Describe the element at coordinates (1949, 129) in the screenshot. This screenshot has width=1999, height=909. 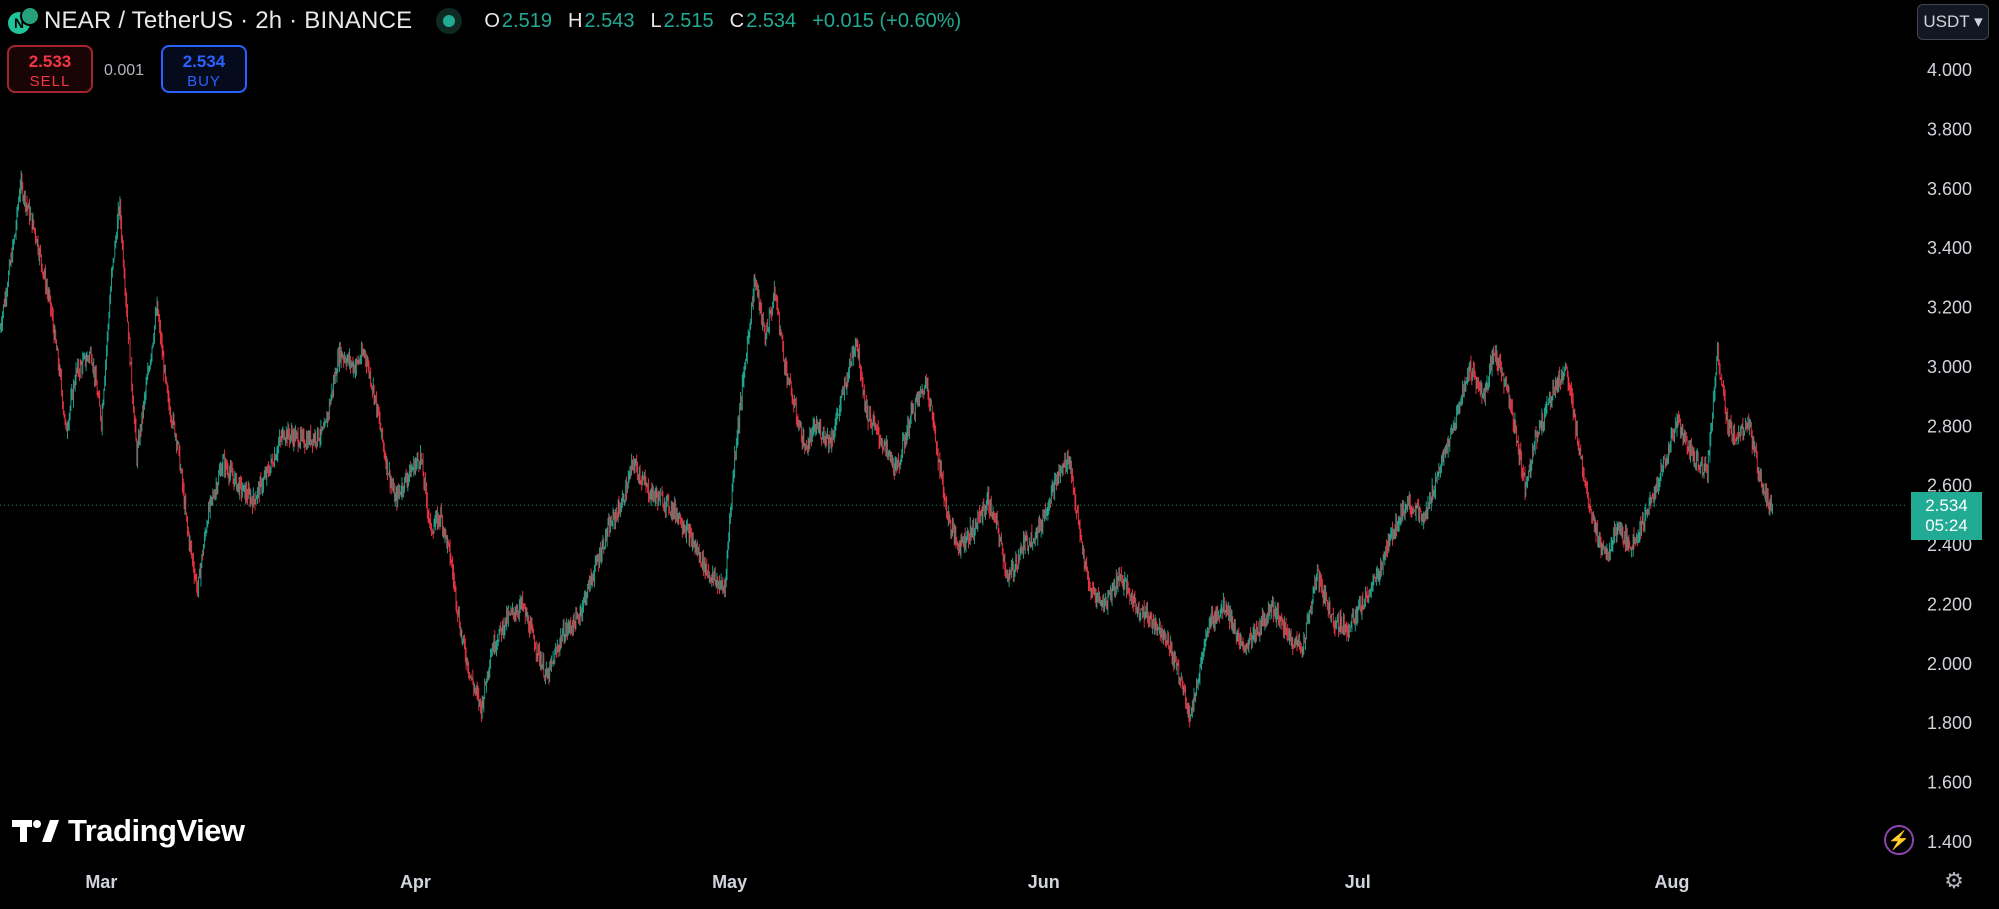
I see `y-tick-label: 3.800` at that location.